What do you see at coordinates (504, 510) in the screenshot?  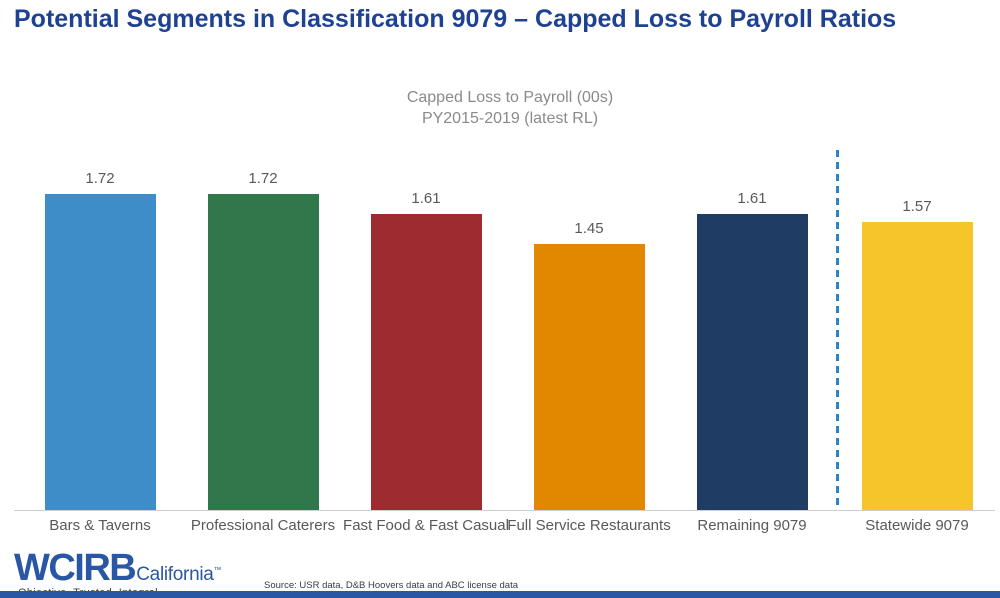 I see `x-axis-line` at bounding box center [504, 510].